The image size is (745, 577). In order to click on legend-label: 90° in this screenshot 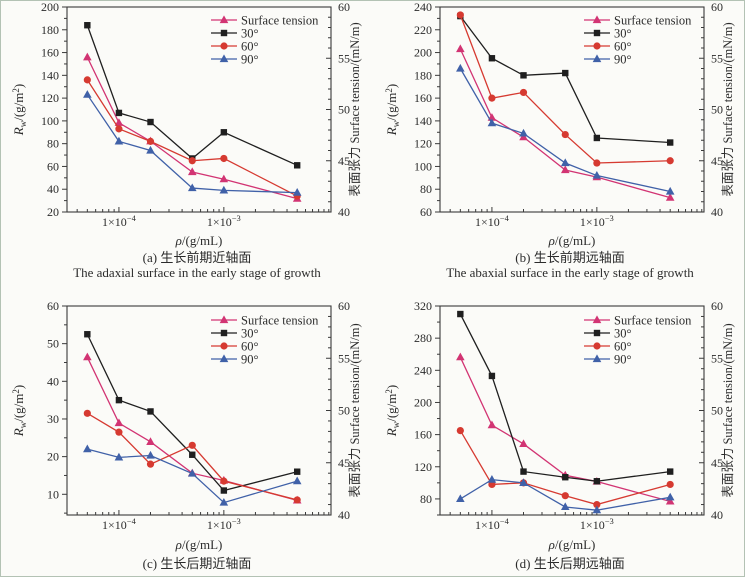, I will do `click(623, 360)`.